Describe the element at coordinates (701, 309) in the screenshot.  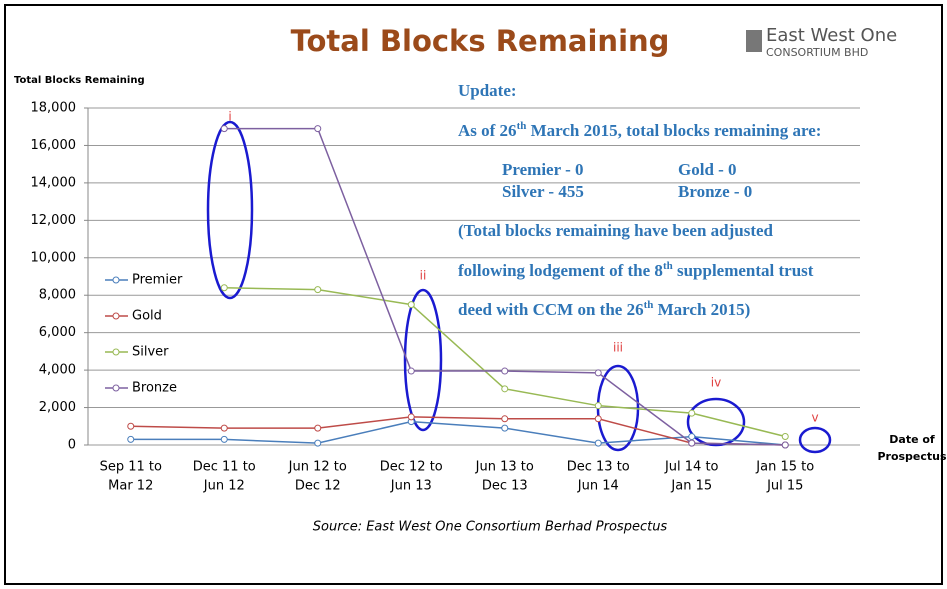
I see `update-note-part: March 2015)` at that location.